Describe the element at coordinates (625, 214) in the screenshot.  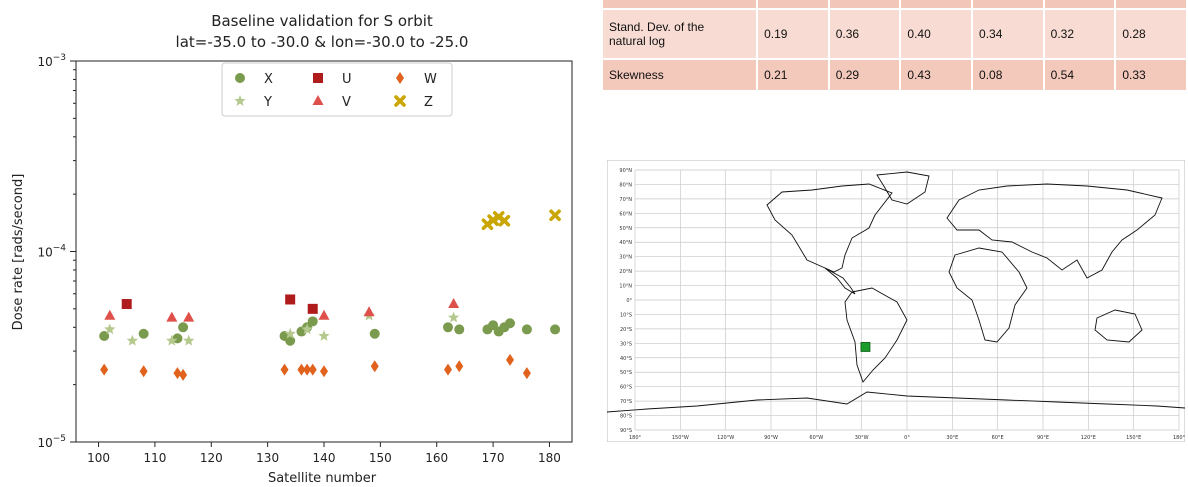
I see `lat-label: 60°N` at that location.